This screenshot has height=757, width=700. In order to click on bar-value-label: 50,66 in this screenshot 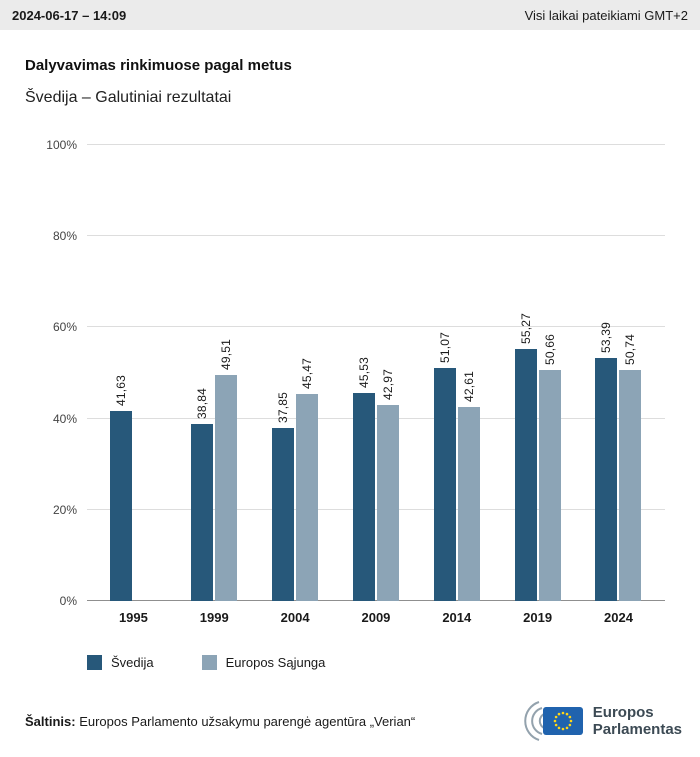, I will do `click(549, 349)`.